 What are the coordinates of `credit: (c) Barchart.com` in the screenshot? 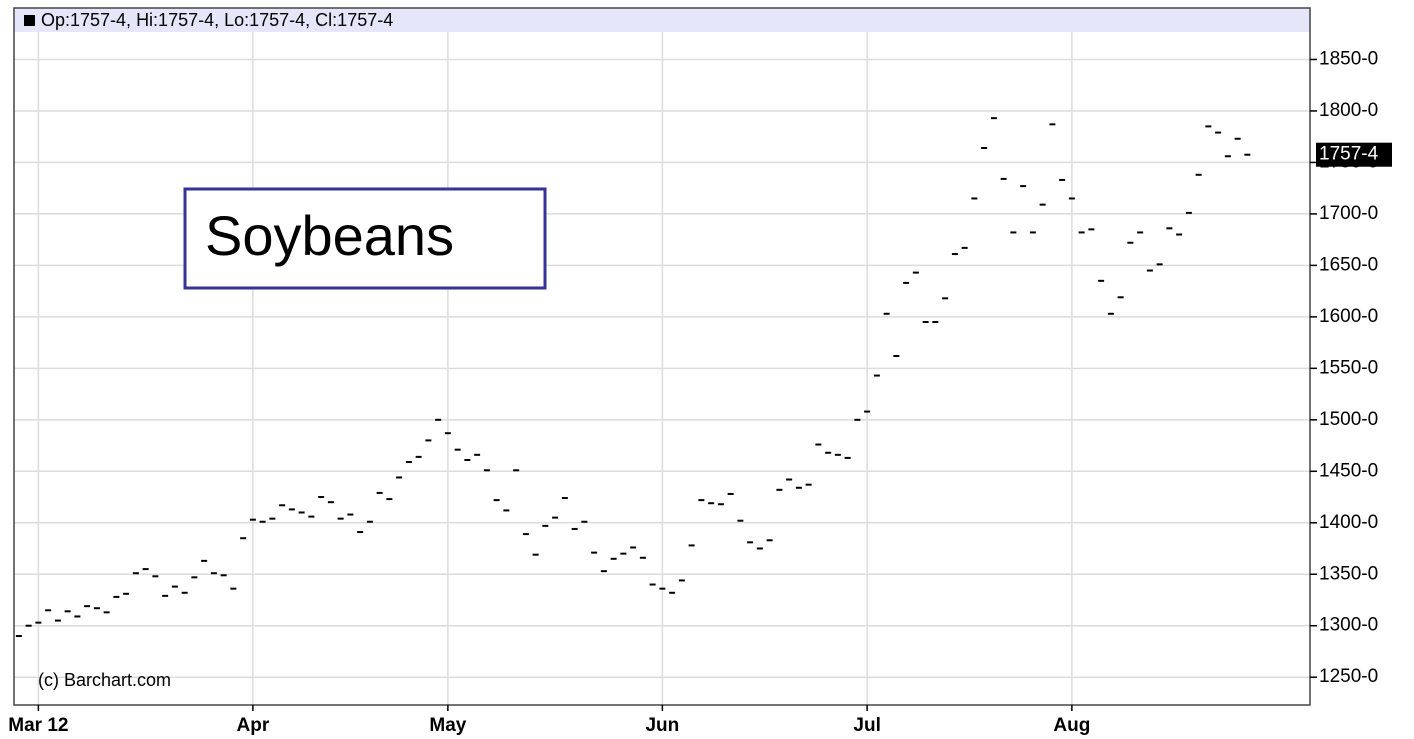 It's located at (104, 680).